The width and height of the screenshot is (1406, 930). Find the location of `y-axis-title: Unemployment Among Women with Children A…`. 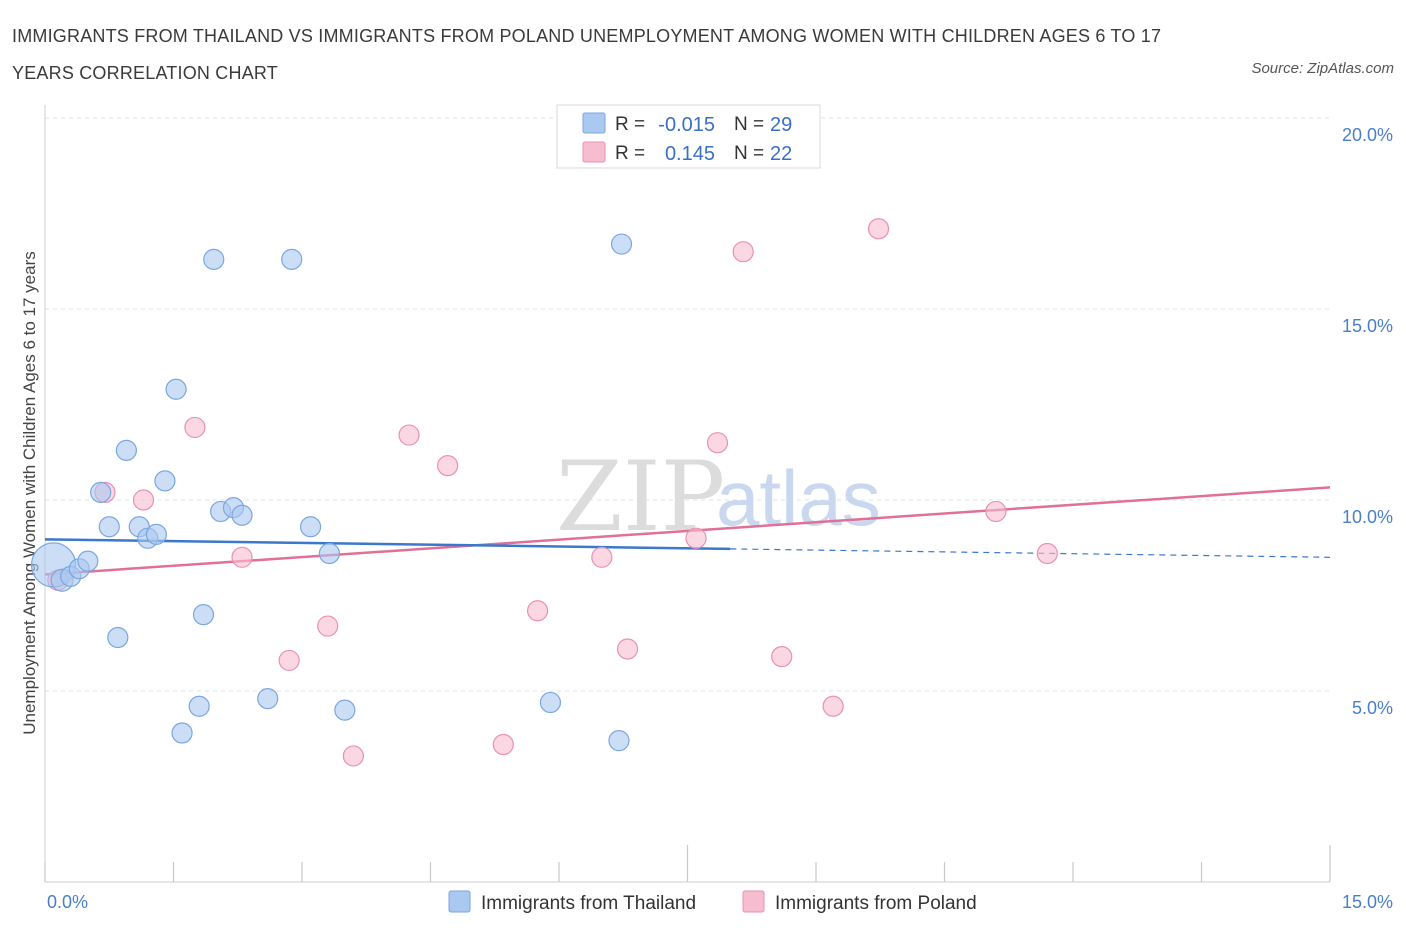

y-axis-title: Unemployment Among Women with Children A… is located at coordinates (29, 493).